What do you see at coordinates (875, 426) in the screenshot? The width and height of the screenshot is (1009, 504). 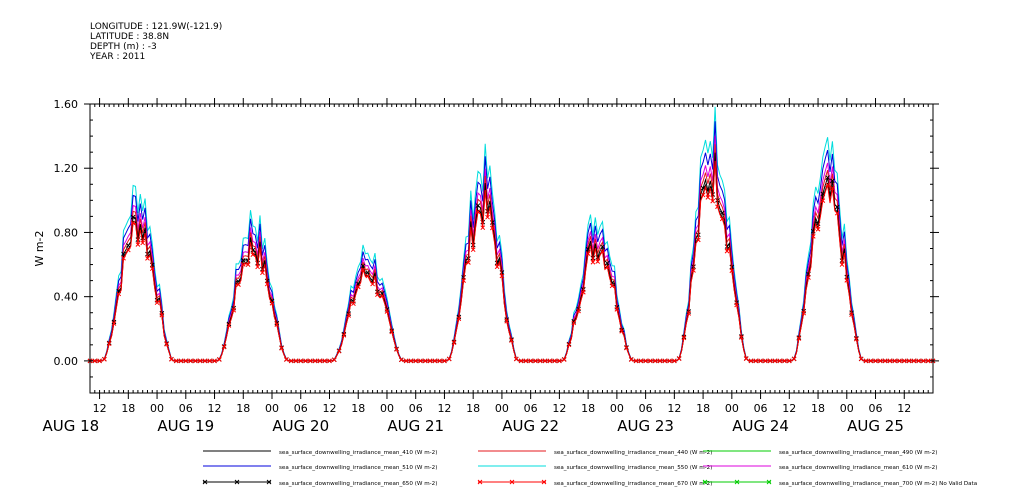 I see `x-date-label: AUG 25` at bounding box center [875, 426].